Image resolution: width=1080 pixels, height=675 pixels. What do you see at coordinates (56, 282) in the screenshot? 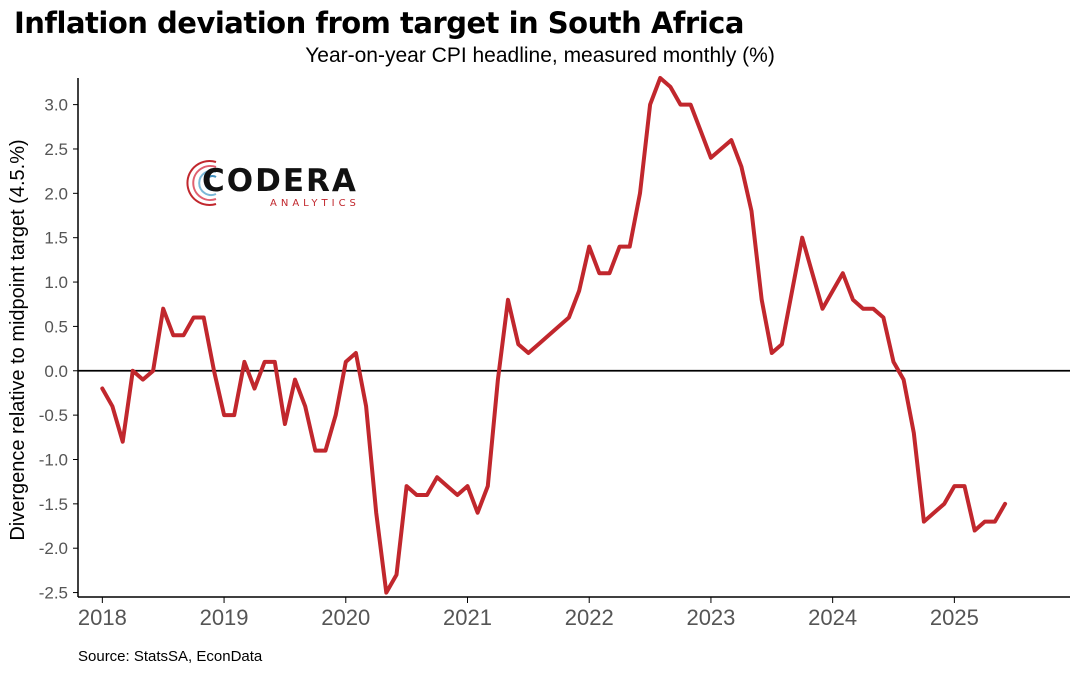
I see `y-tick-label: 1.0` at bounding box center [56, 282].